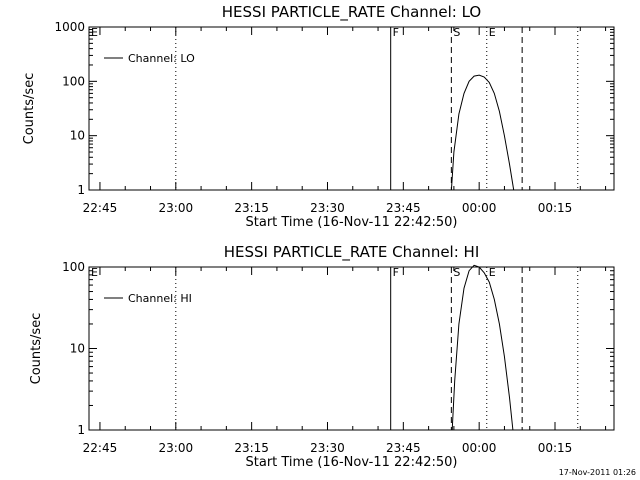  What do you see at coordinates (597, 472) in the screenshot?
I see `footer-date: 17-Nov-2011 01:26` at bounding box center [597, 472].